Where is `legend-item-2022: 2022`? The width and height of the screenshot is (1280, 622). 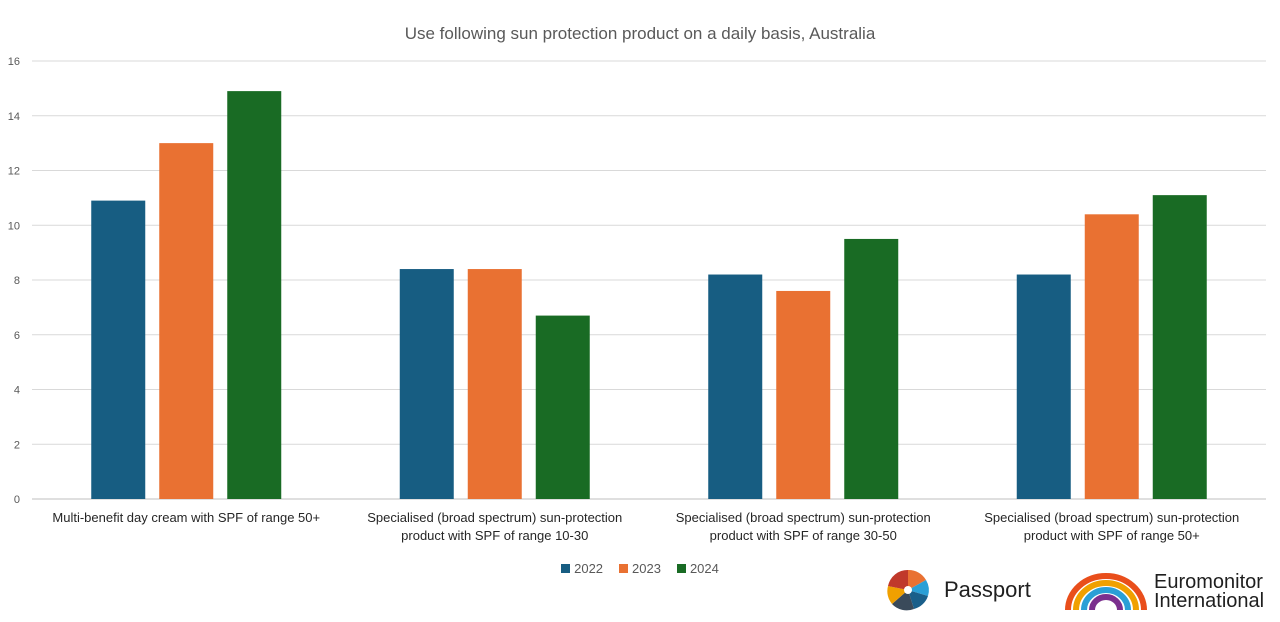 legend-item-2022: 2022 is located at coordinates (582, 568).